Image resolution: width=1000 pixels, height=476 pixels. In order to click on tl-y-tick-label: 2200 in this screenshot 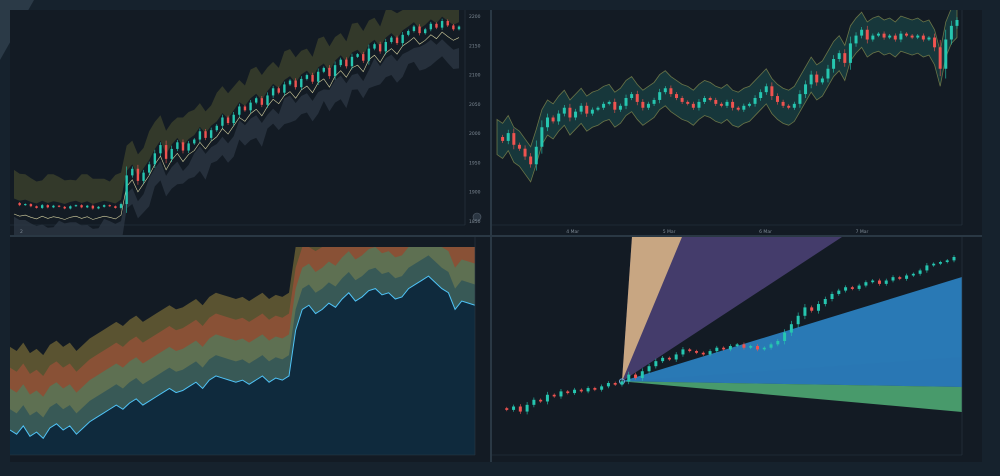, I will do `click(475, 17)`.